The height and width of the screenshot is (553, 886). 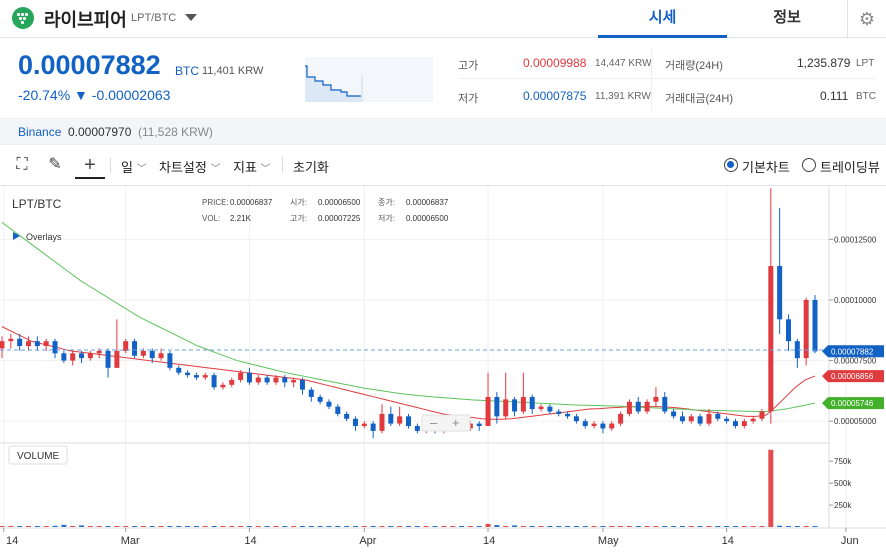 I want to click on overlays-toggle-icon, so click(x=16, y=236).